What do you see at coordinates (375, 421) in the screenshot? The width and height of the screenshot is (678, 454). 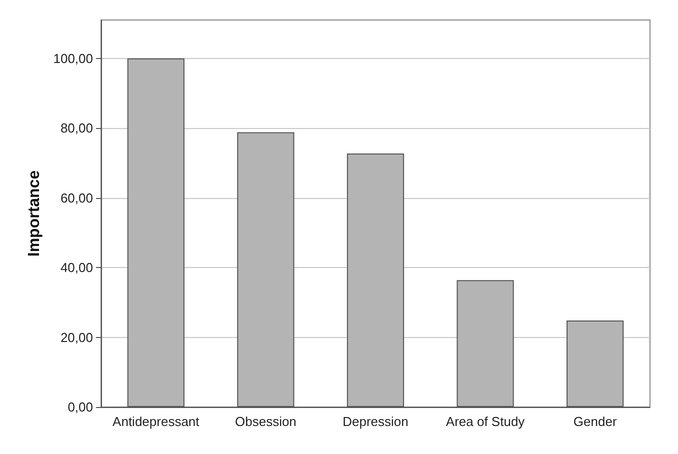 I see `x-tick-label: Depression` at bounding box center [375, 421].